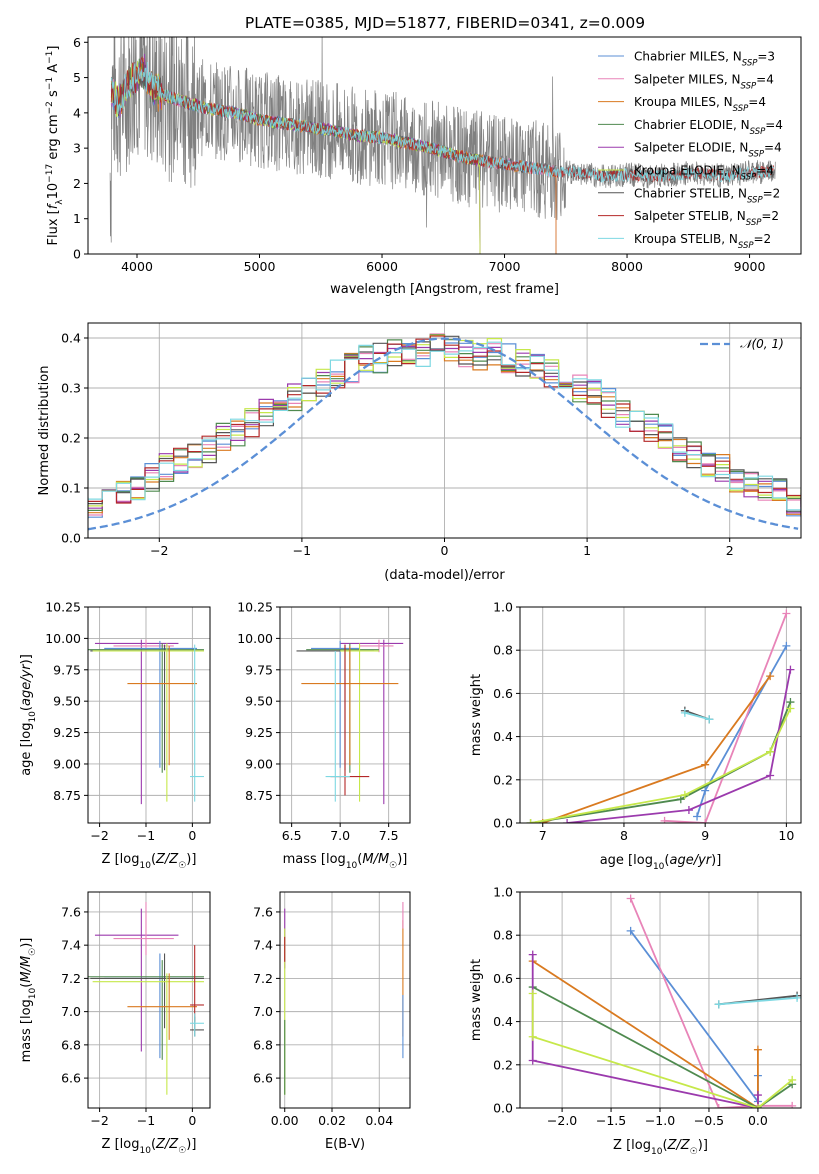 Image resolution: width=819 pixels, height=1174 pixels. I want to click on legend-entry: Kroupa MILES, NSSP=4, so click(700, 104).